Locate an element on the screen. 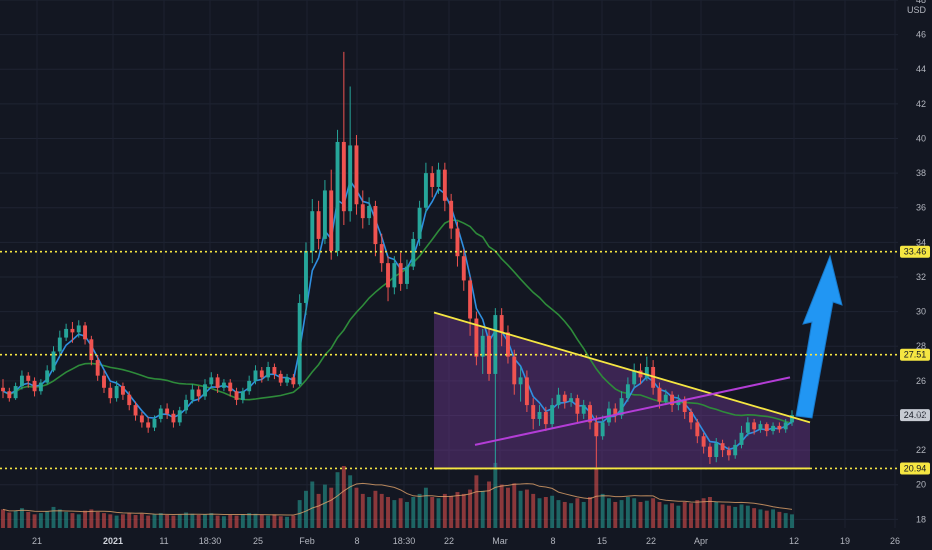 This screenshot has width=932, height=550. level-badge-label: 20.94 is located at coordinates (915, 468).